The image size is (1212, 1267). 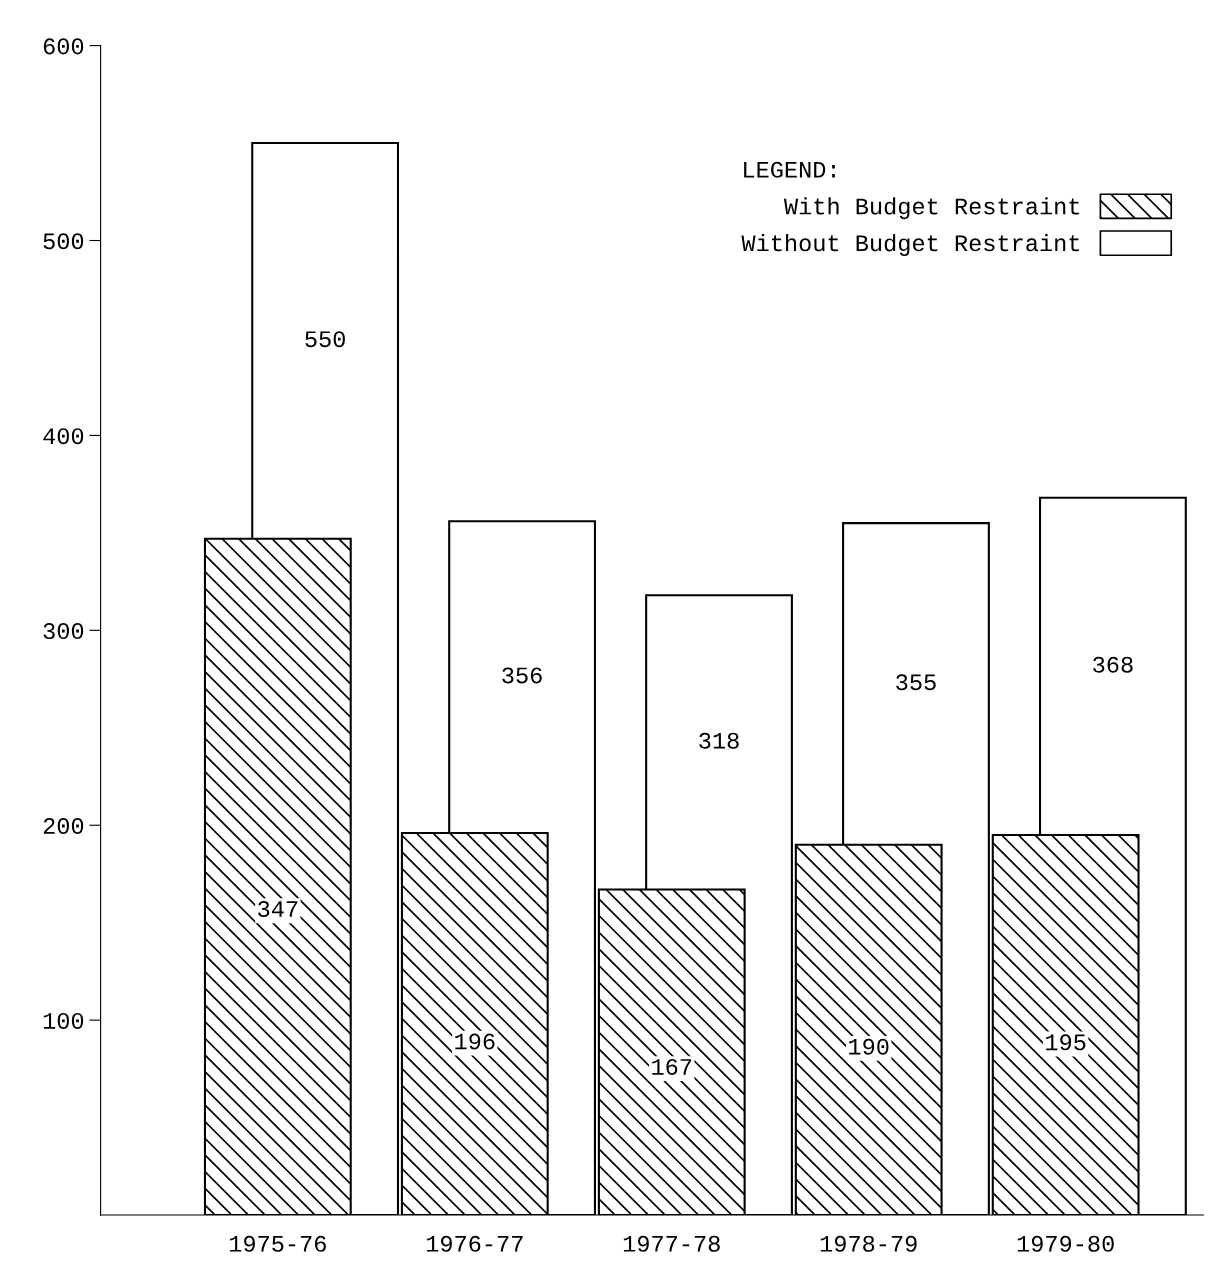 What do you see at coordinates (789, 169) in the screenshot?
I see `legend-title: LEGEND:` at bounding box center [789, 169].